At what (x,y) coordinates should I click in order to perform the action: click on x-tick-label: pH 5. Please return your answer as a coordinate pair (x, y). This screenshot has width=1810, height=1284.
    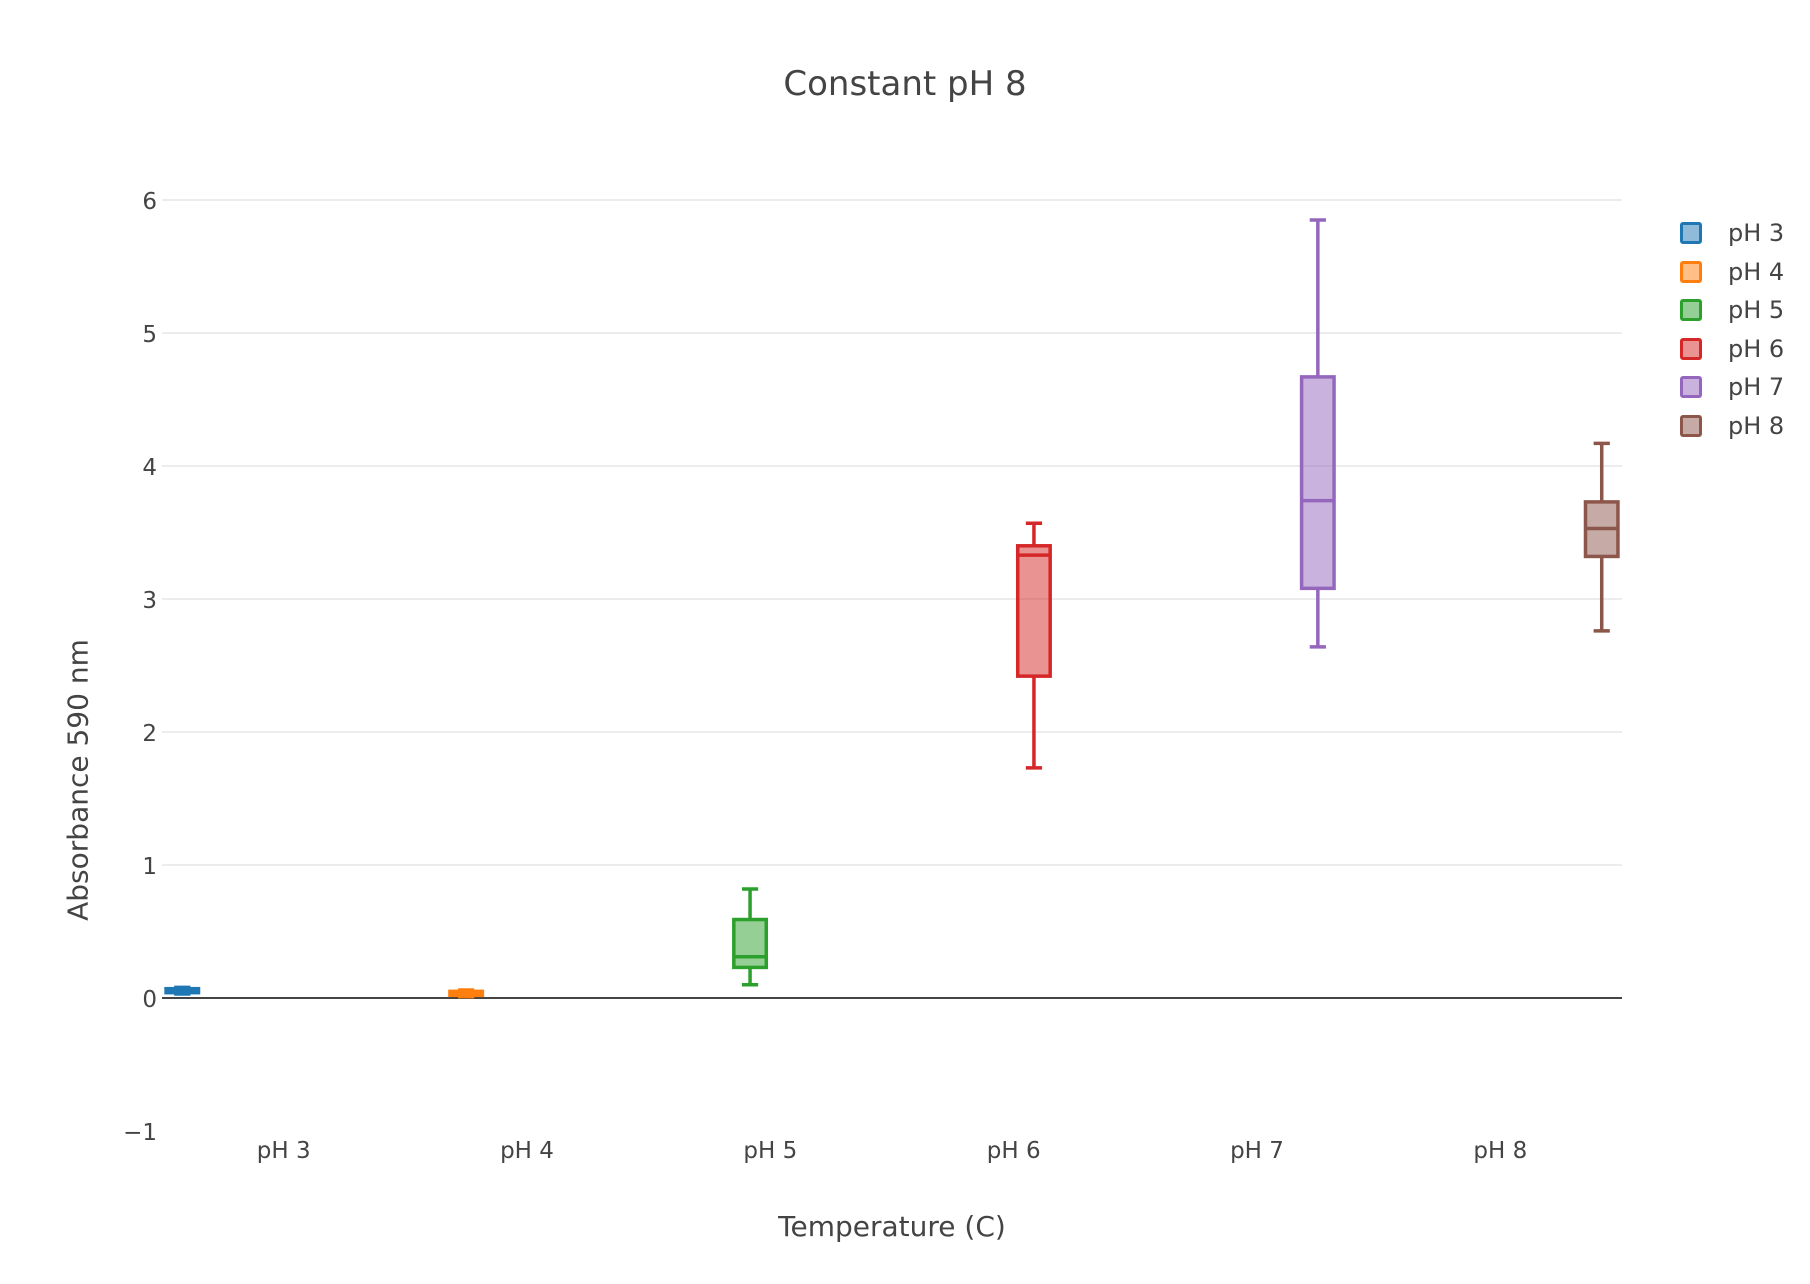
    Looking at the image, I should click on (770, 1151).